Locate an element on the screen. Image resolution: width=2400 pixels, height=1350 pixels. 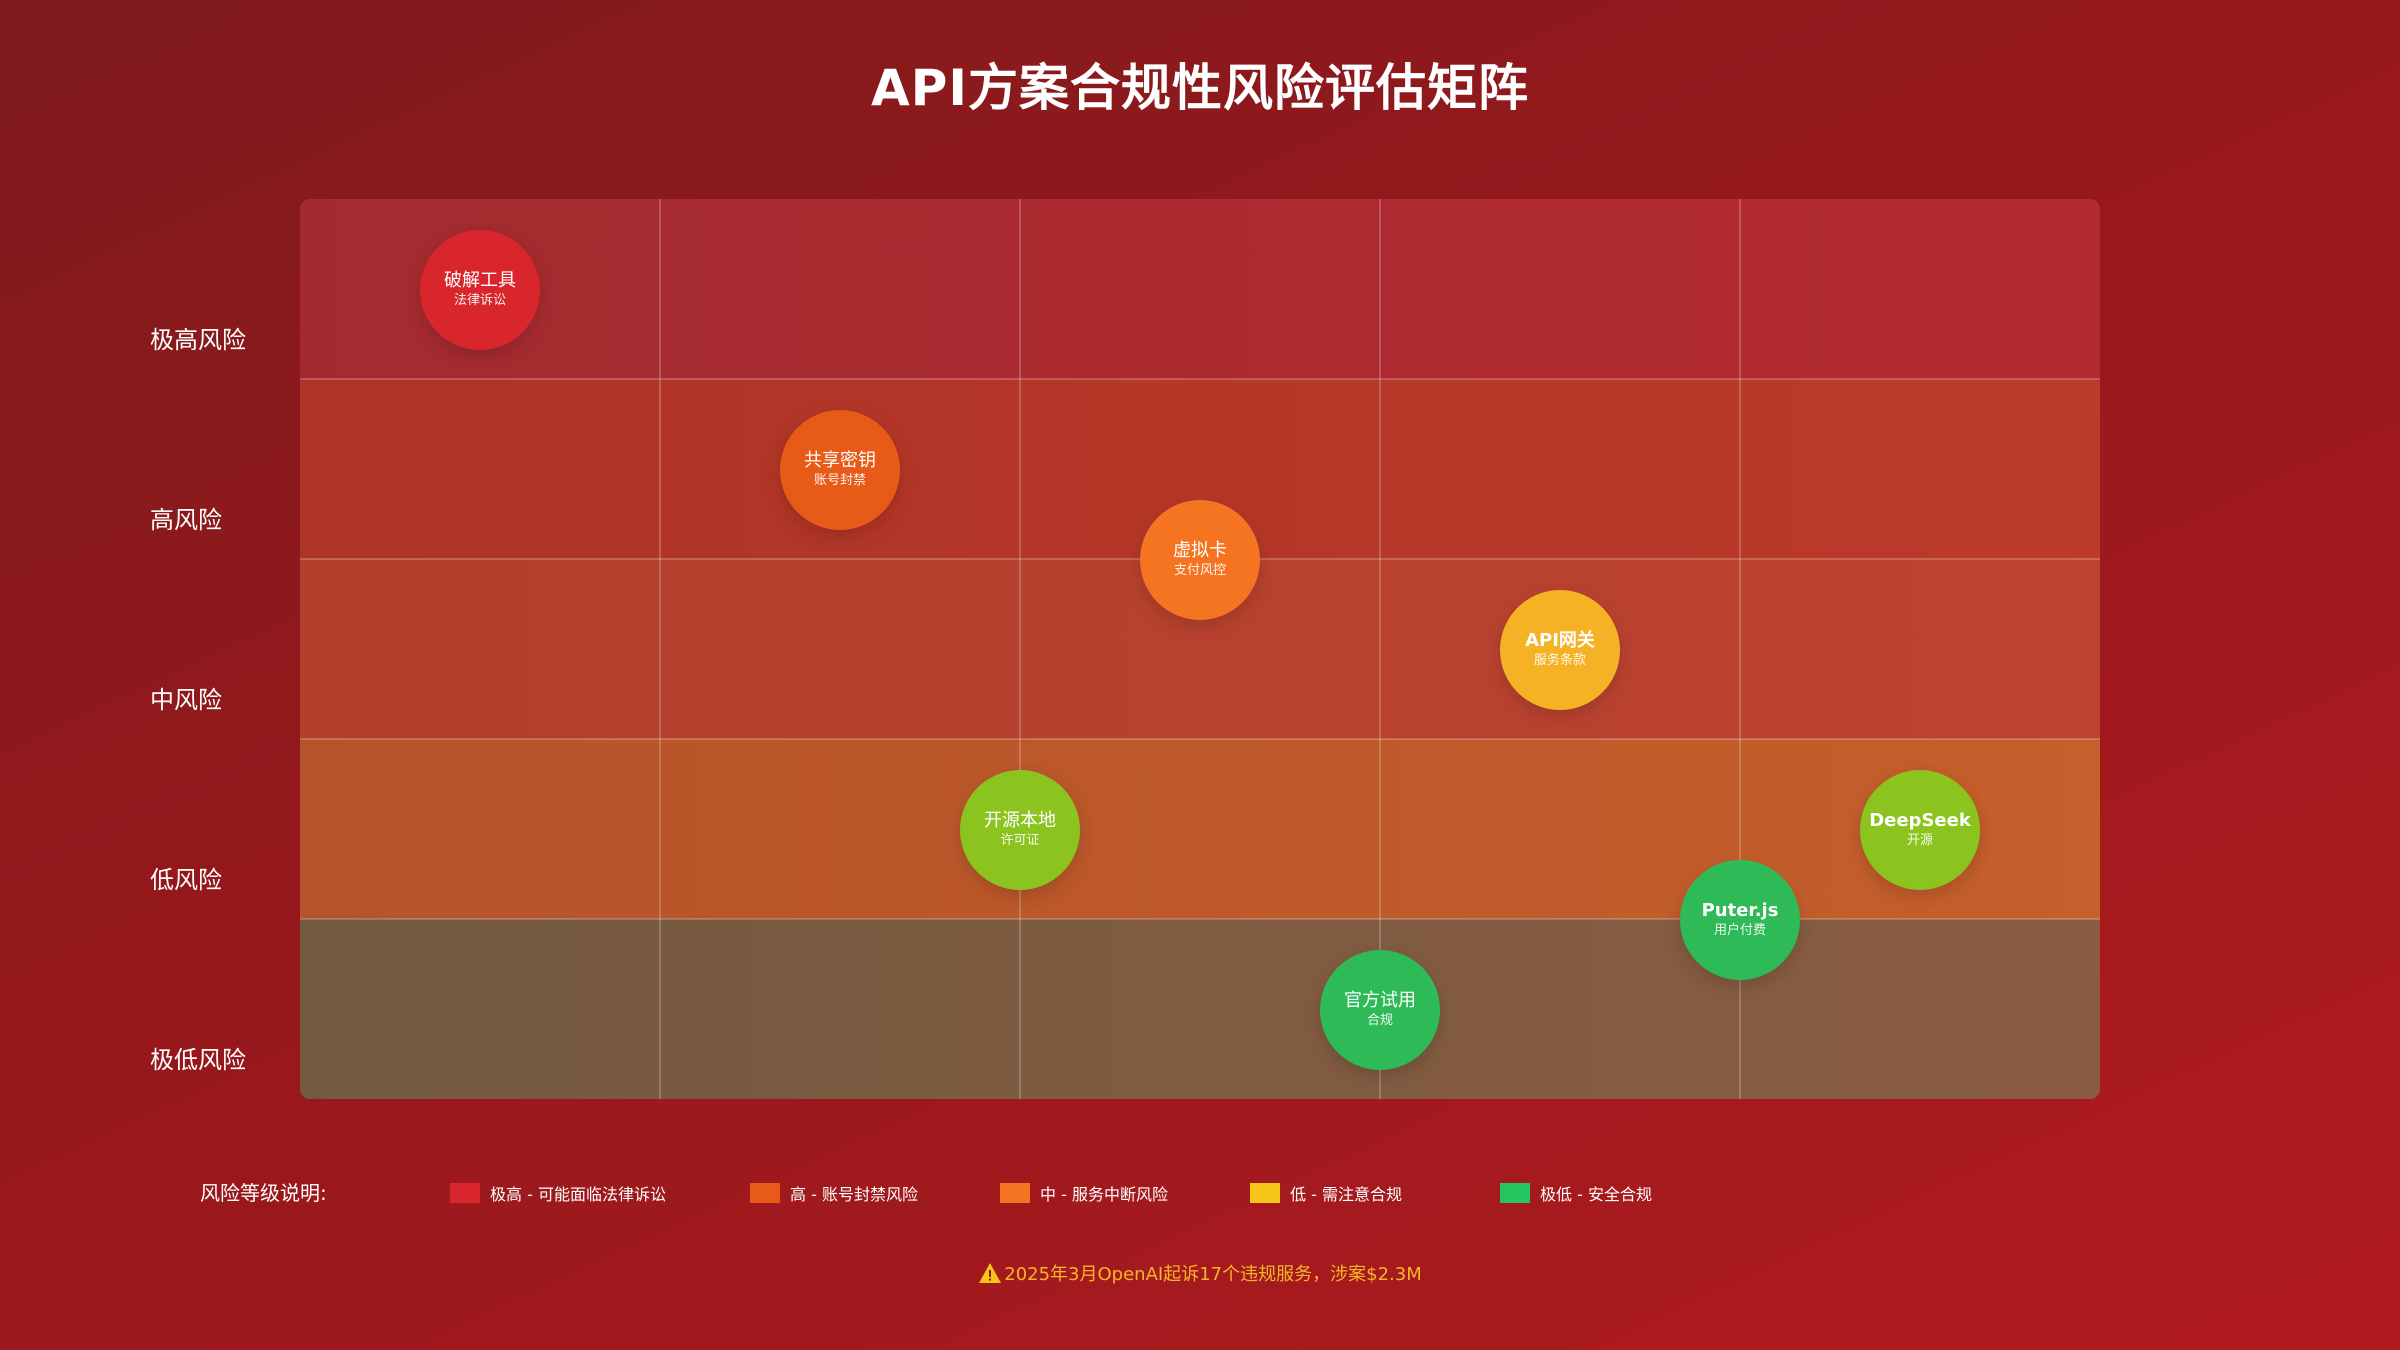
warning-icon is located at coordinates (990, 1273).